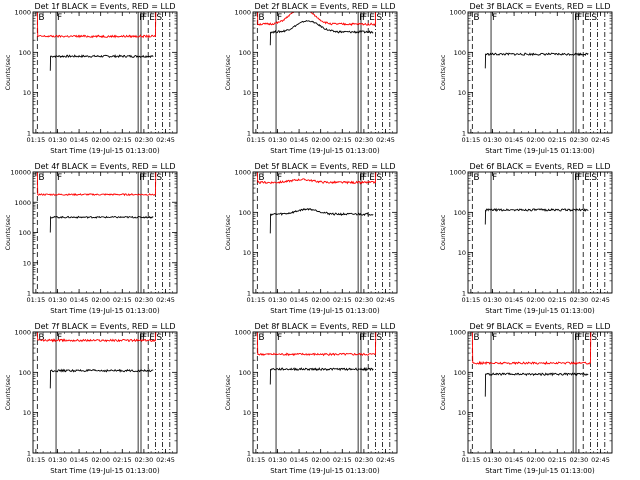 The height and width of the screenshot is (480, 640). I want to click on chart-title: Det 1f BLACK = Events, RED = LLD, so click(104, 6).